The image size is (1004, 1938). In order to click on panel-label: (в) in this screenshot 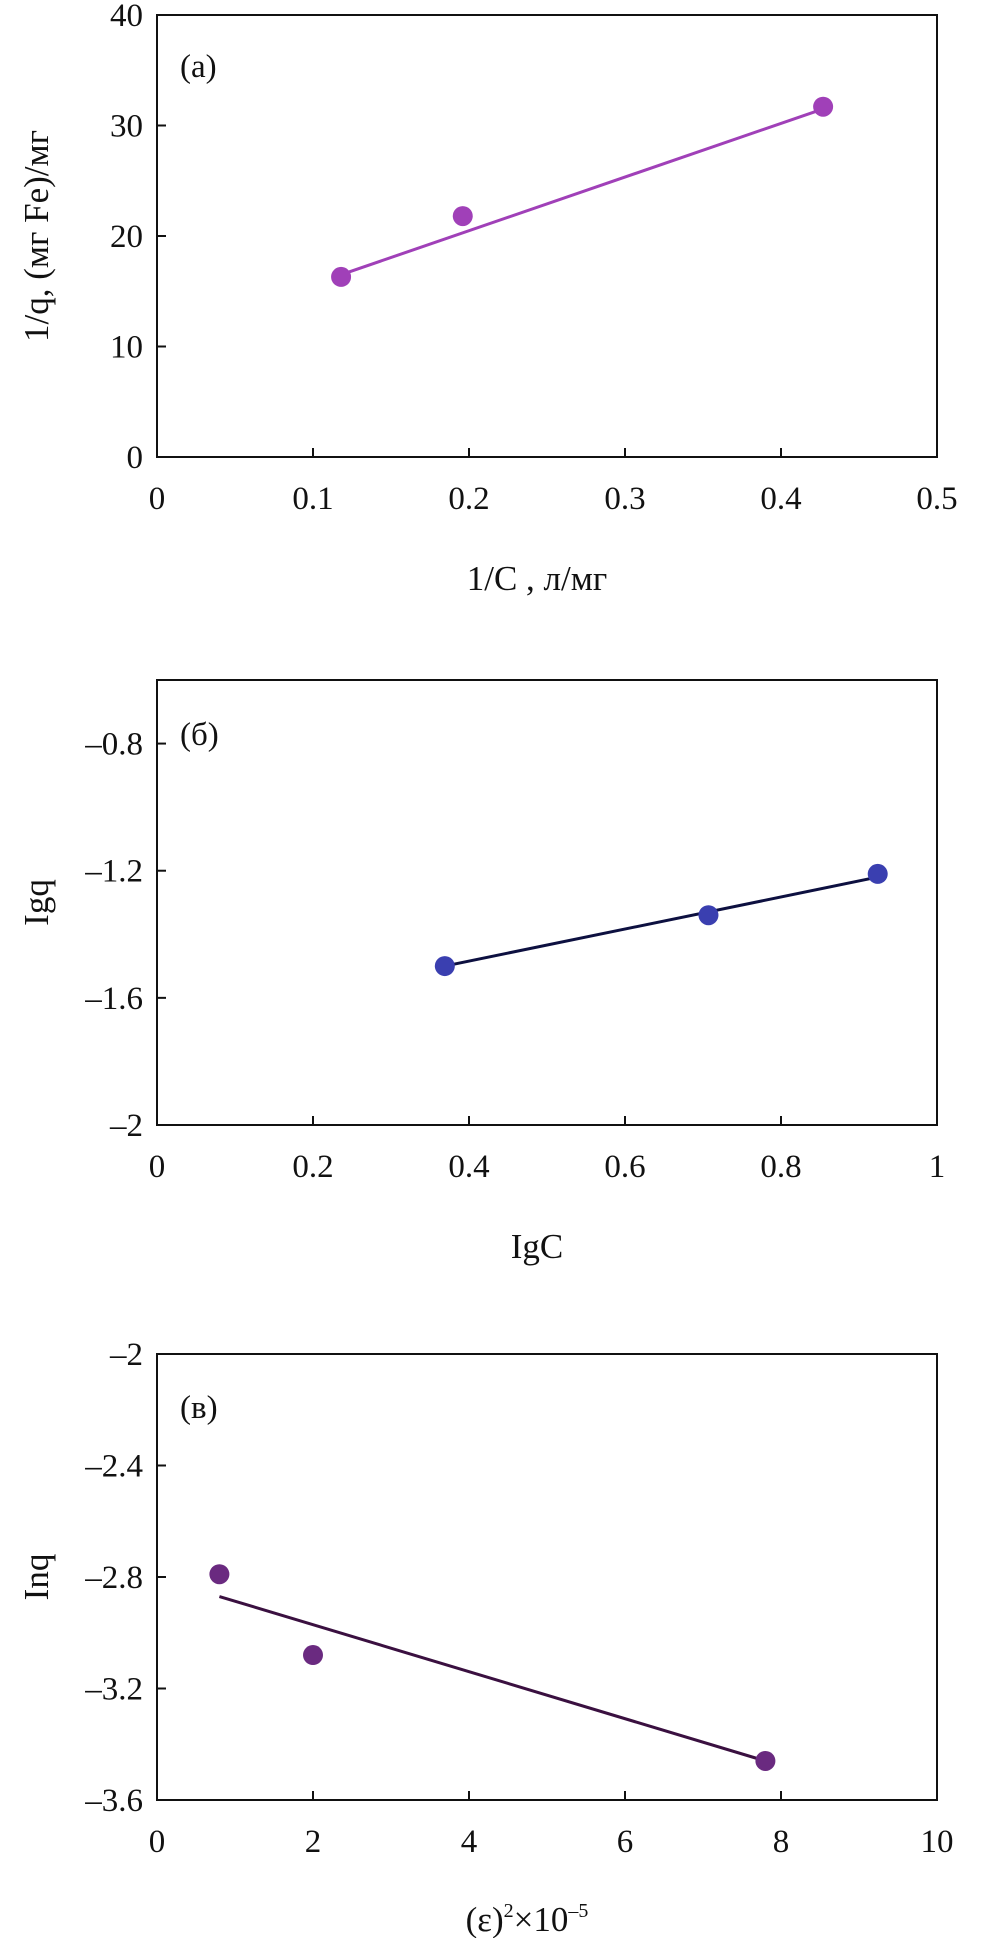, I will do `click(199, 1408)`.